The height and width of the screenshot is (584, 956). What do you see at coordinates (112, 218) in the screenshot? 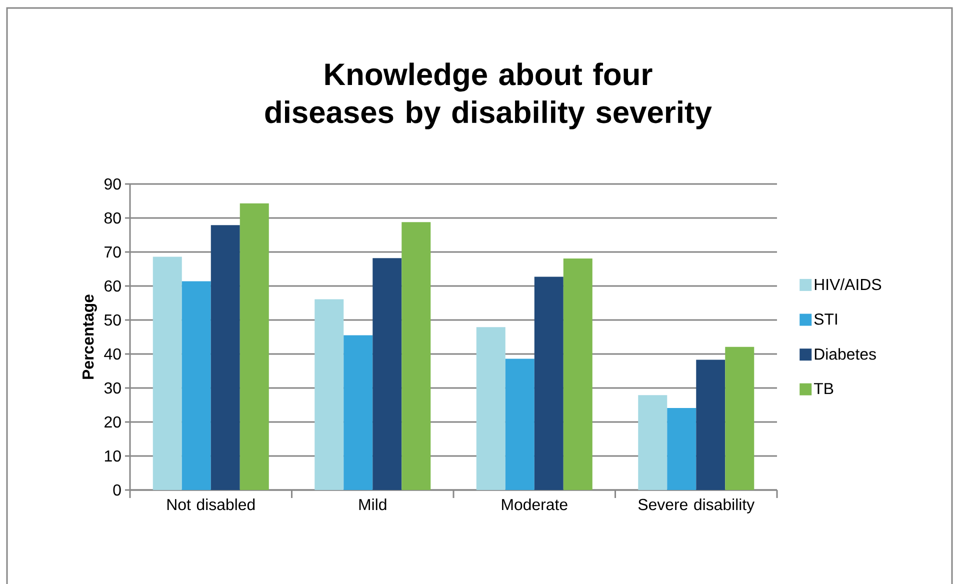
I see `y-tick-label: 80` at bounding box center [112, 218].